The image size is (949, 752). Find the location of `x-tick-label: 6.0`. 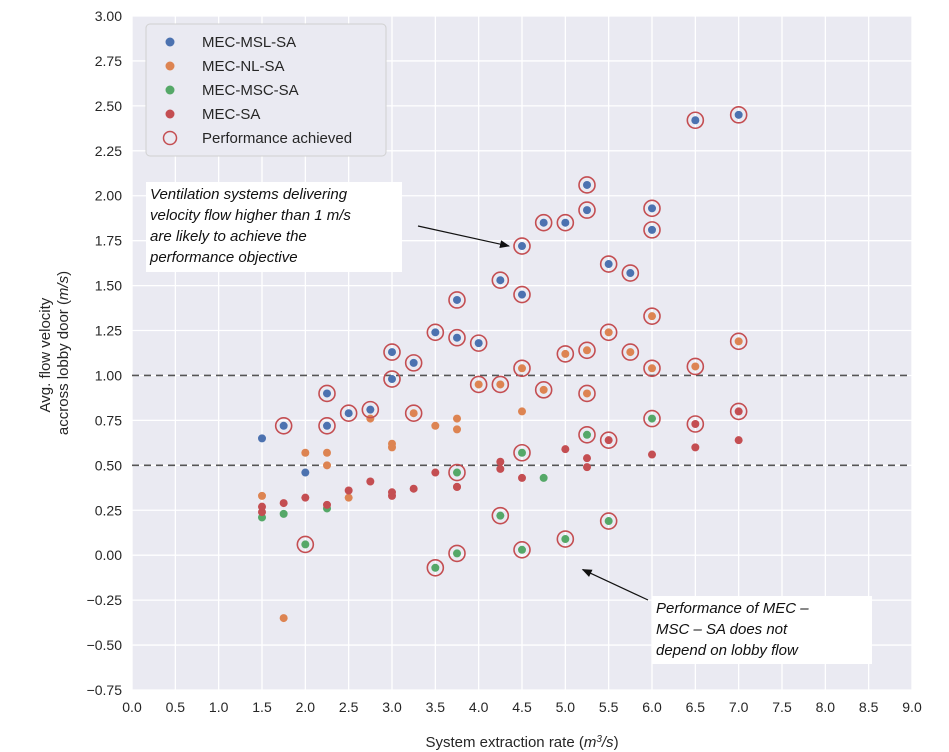

x-tick-label: 6.0 is located at coordinates (652, 707).